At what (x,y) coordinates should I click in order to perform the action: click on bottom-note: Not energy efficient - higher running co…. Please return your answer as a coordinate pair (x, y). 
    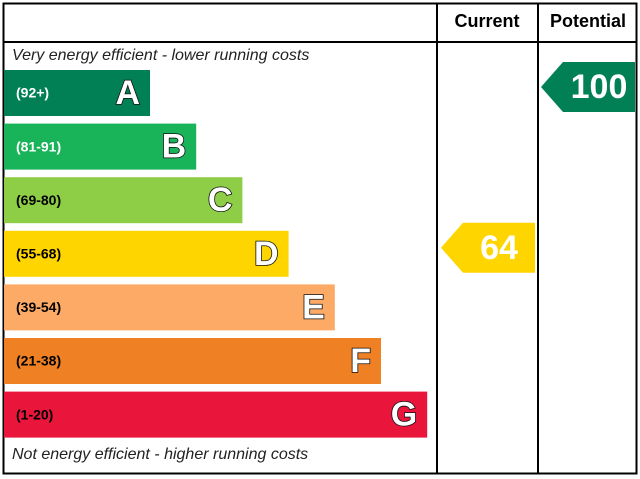
    Looking at the image, I should click on (160, 454).